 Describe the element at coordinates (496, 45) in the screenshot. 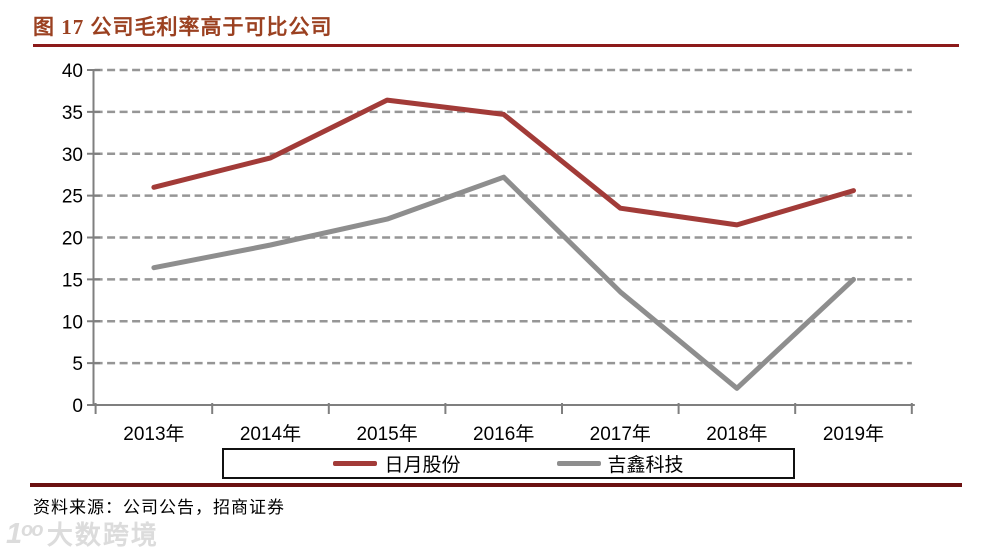

I see `title-underline` at that location.